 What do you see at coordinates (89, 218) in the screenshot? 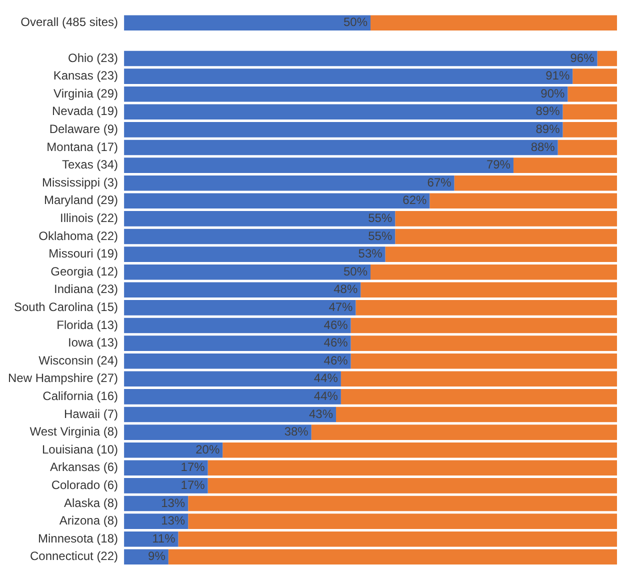
I see `y-tick-label: Illinois (22)` at bounding box center [89, 218].